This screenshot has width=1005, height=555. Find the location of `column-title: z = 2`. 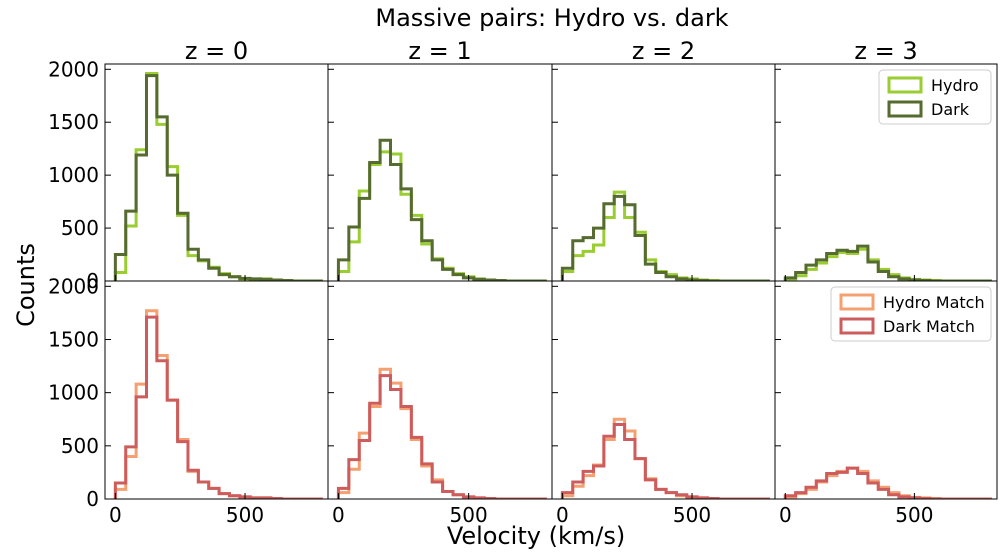

column-title: z = 2 is located at coordinates (663, 51).